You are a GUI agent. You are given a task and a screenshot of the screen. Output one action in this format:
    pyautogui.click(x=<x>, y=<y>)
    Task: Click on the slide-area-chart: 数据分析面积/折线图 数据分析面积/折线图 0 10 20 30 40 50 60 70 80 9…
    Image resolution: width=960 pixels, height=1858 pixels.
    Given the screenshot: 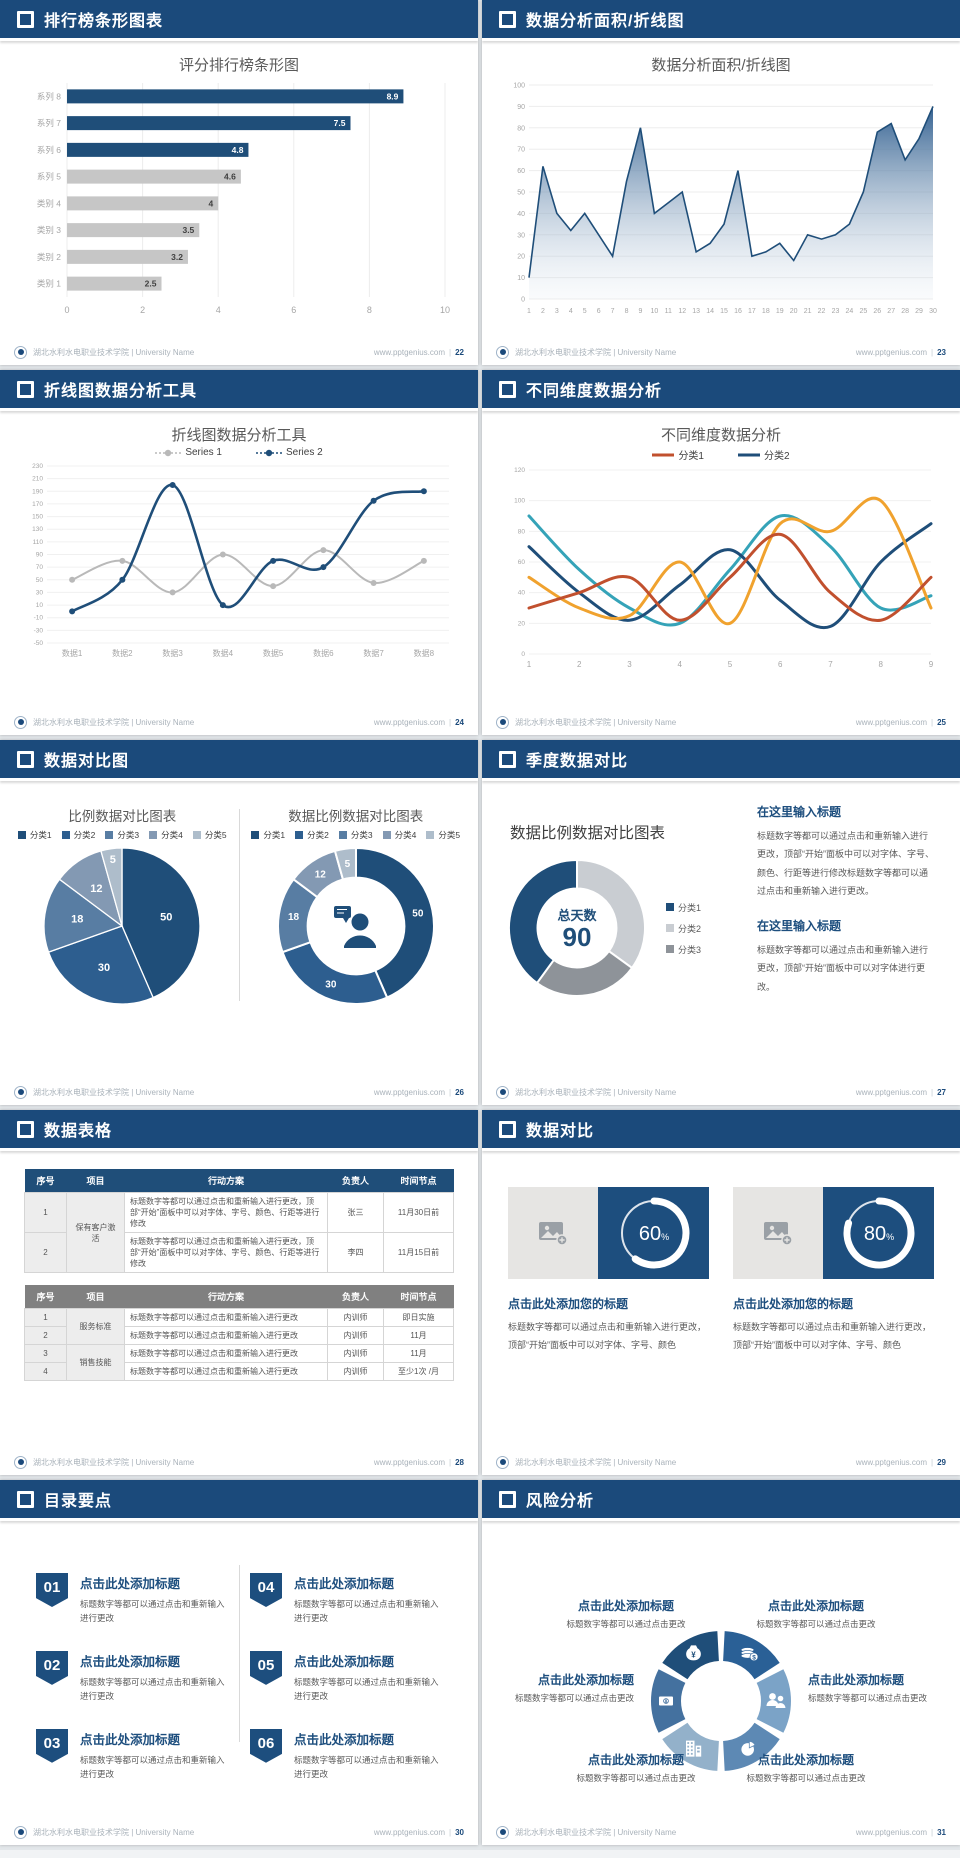 What is the action you would take?
    pyautogui.click(x=721, y=182)
    